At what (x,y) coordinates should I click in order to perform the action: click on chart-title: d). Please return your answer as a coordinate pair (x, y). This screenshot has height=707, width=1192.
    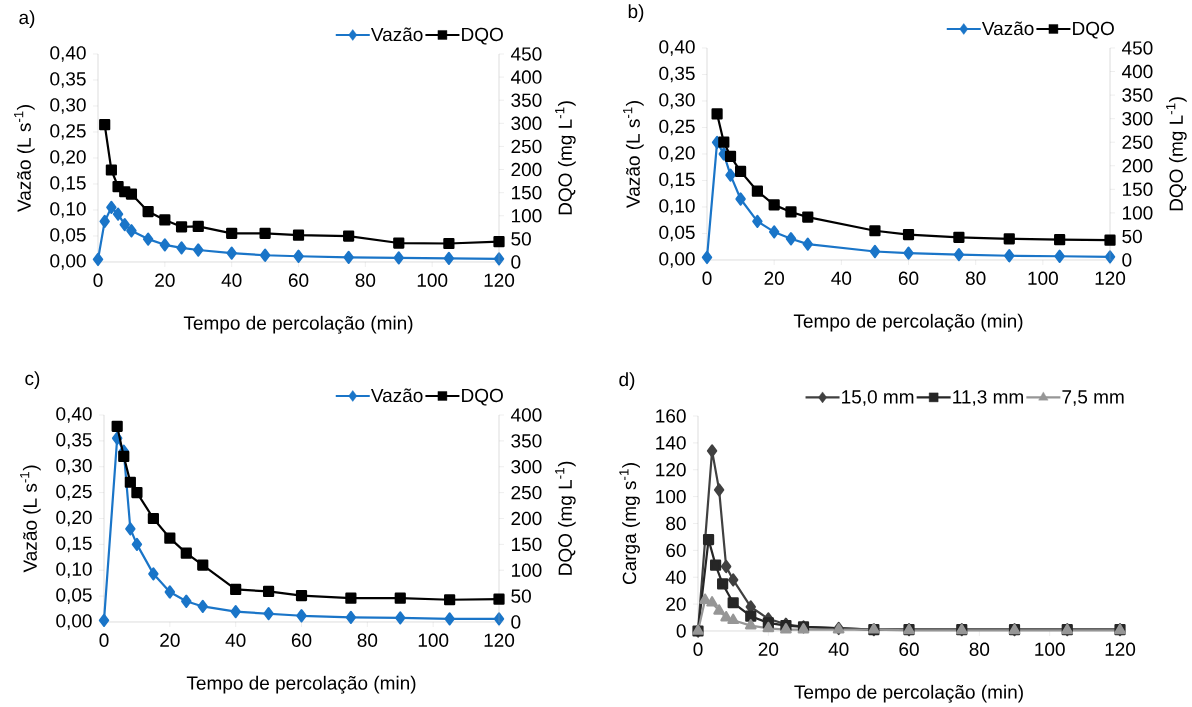
    Looking at the image, I should click on (627, 381).